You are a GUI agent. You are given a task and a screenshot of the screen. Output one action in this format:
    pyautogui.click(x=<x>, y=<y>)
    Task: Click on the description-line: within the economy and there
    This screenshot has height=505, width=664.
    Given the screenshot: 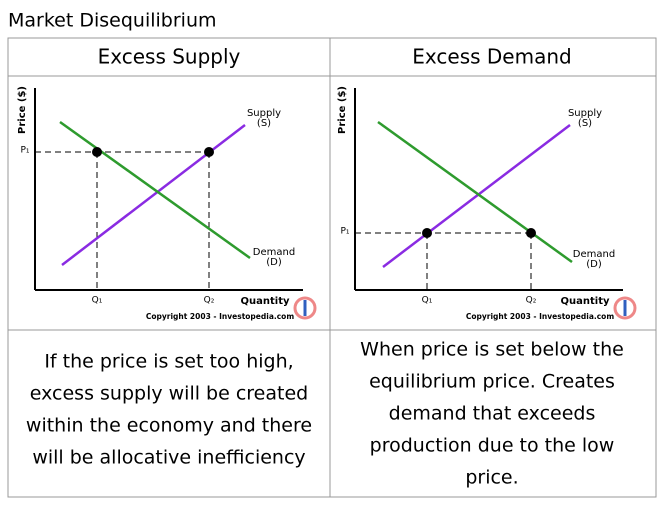 What is the action you would take?
    pyautogui.click(x=169, y=426)
    